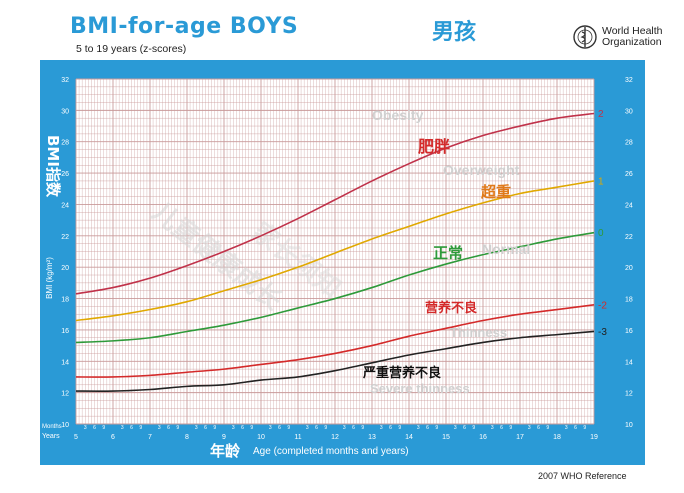 The image size is (684, 493). What do you see at coordinates (629, 174) in the screenshot?
I see `y-tick-label-right: 26` at bounding box center [629, 174].